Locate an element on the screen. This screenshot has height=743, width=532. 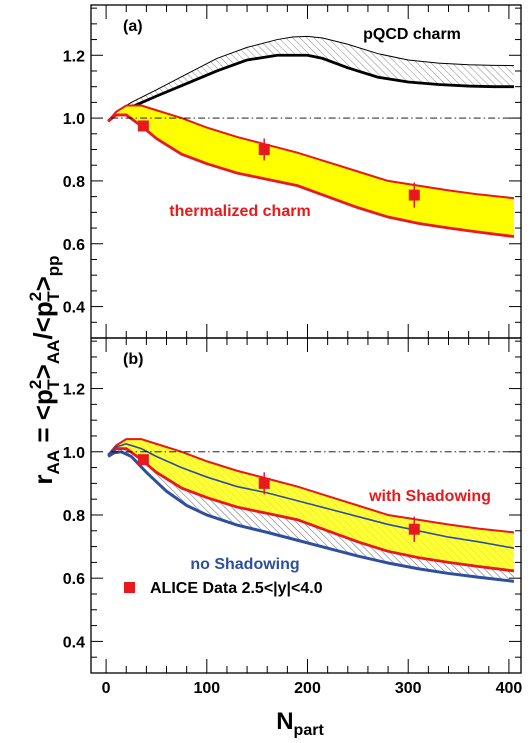
with-shadowing-center-line is located at coordinates (311, 496).